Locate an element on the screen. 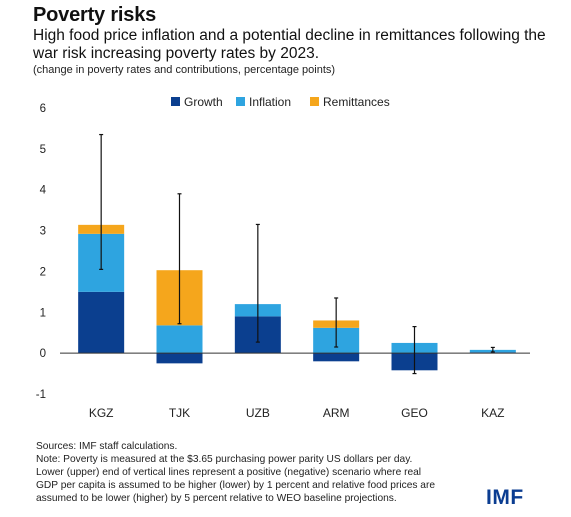 The width and height of the screenshot is (571, 517). y-tick-label: 5 is located at coordinates (43, 150).